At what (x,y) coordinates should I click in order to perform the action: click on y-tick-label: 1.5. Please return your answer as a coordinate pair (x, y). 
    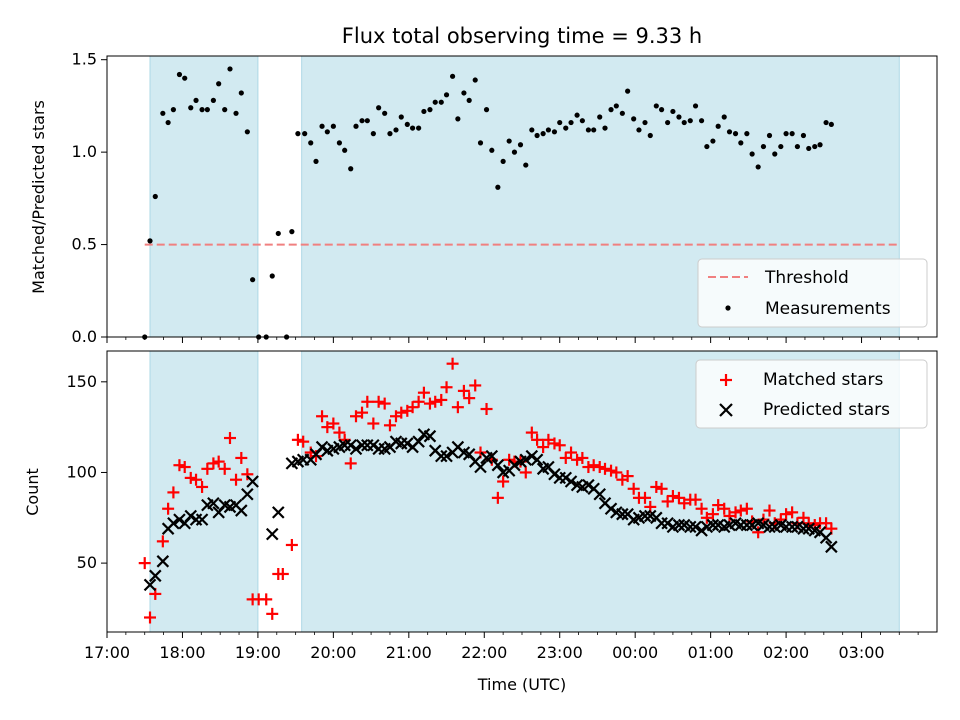
    Looking at the image, I should click on (84, 59).